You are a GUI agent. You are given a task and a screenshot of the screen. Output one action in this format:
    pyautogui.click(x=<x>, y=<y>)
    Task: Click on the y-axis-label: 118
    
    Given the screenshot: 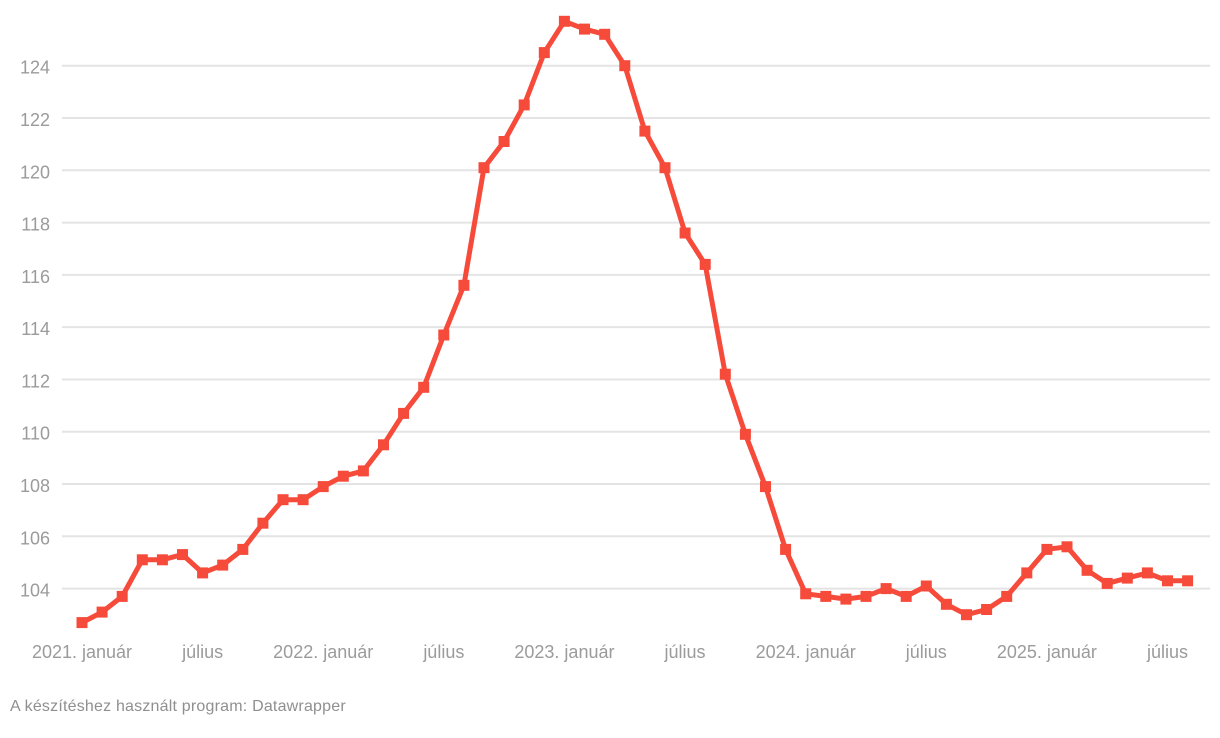 What is the action you would take?
    pyautogui.click(x=35, y=225)
    